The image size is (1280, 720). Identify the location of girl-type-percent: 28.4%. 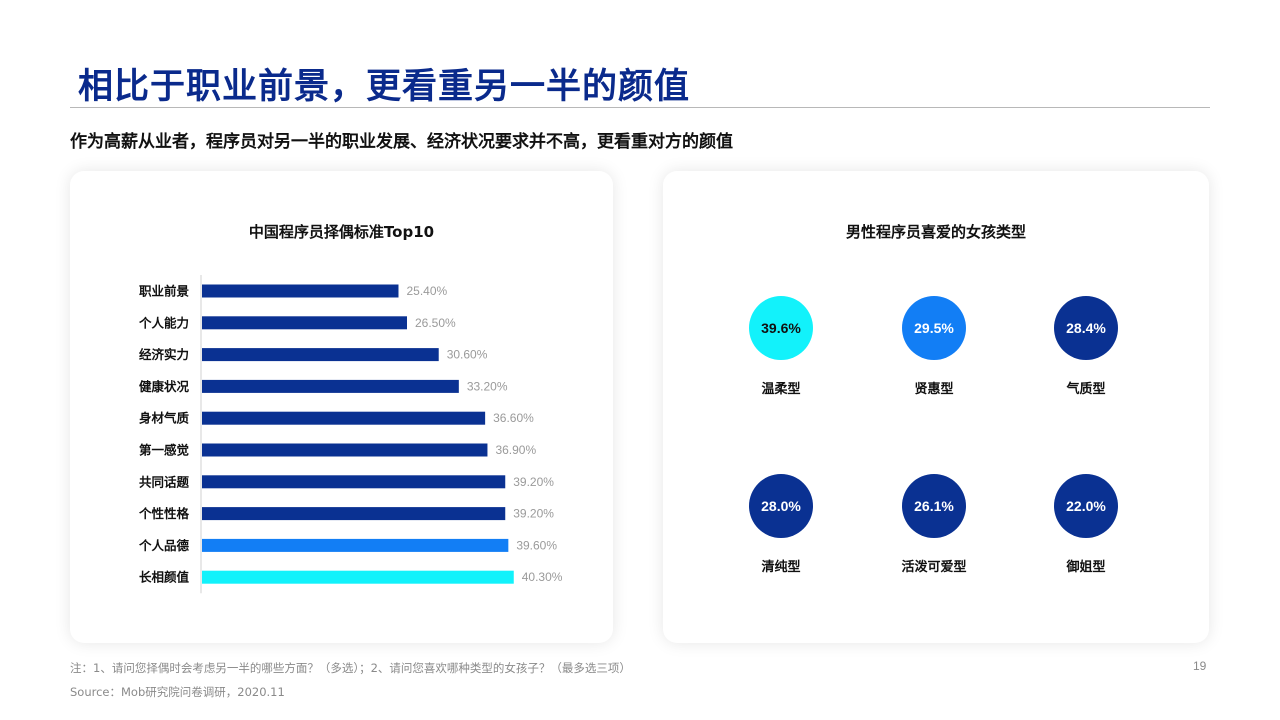
(1086, 328).